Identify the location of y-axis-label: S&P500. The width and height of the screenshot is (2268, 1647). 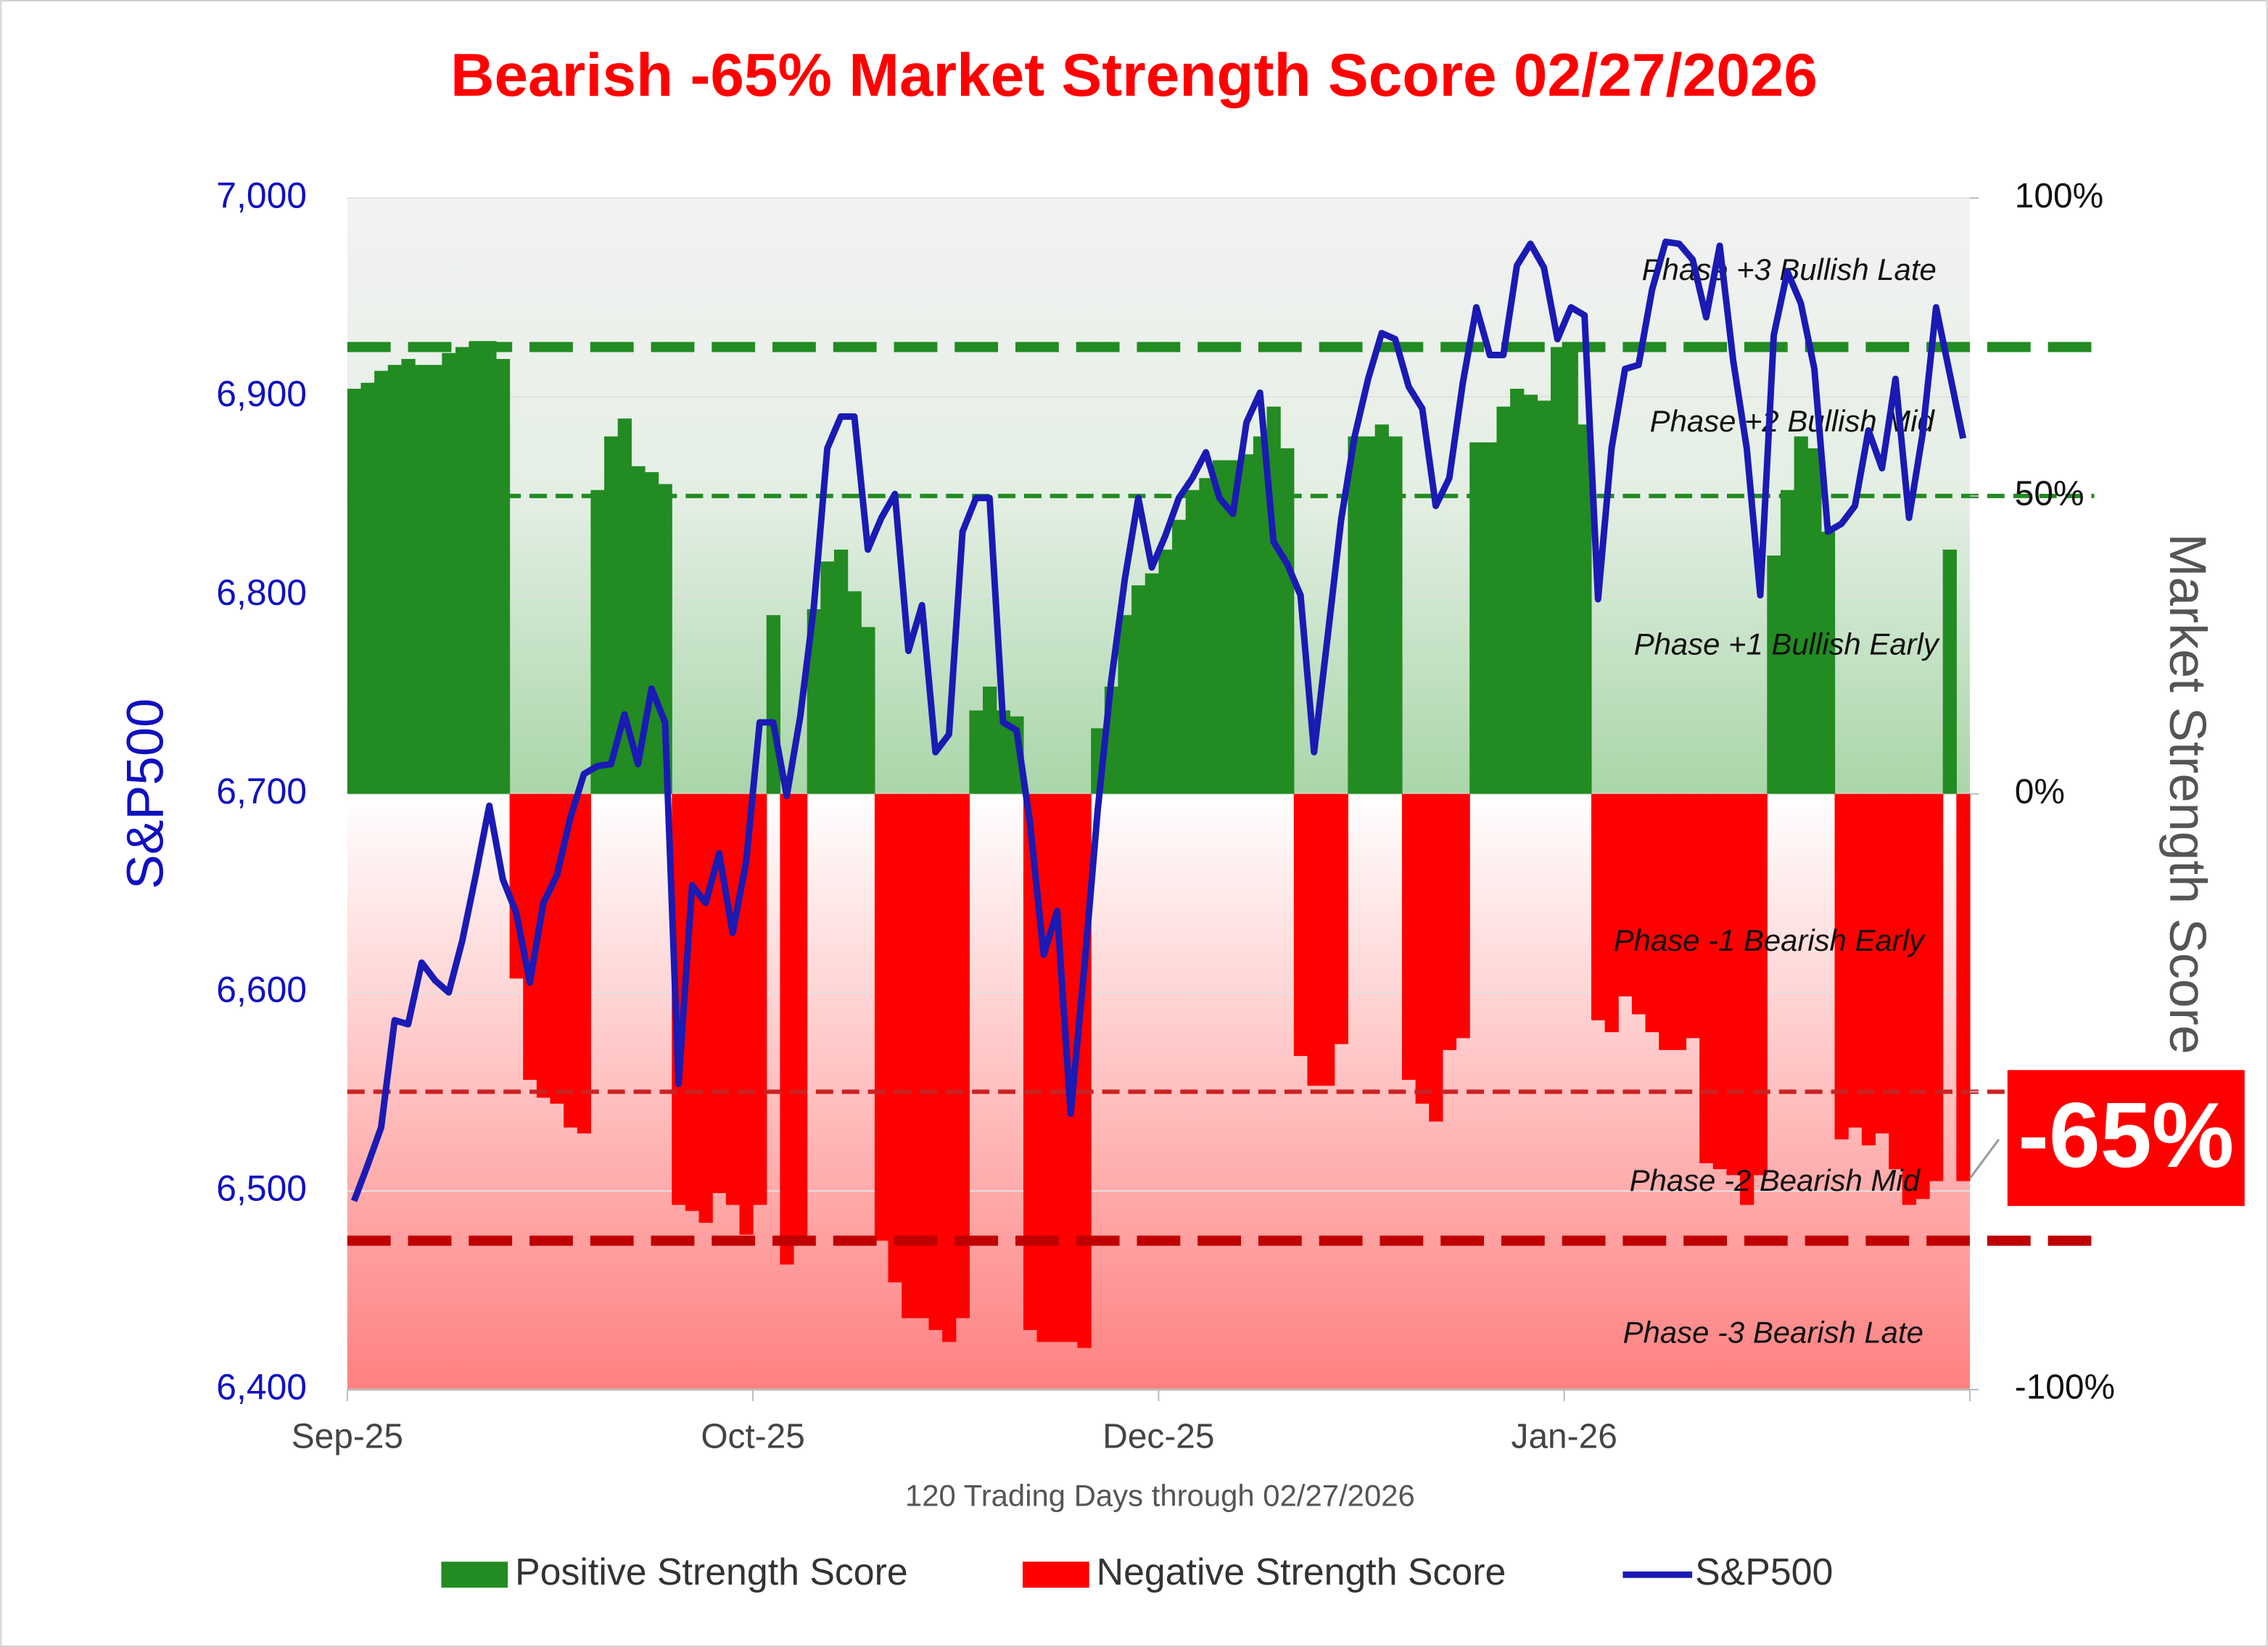
(146, 794).